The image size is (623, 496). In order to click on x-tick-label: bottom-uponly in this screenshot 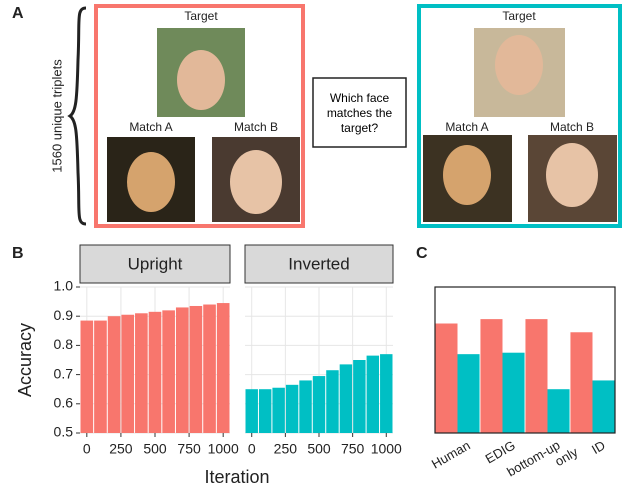, I will do `click(543, 461)`.